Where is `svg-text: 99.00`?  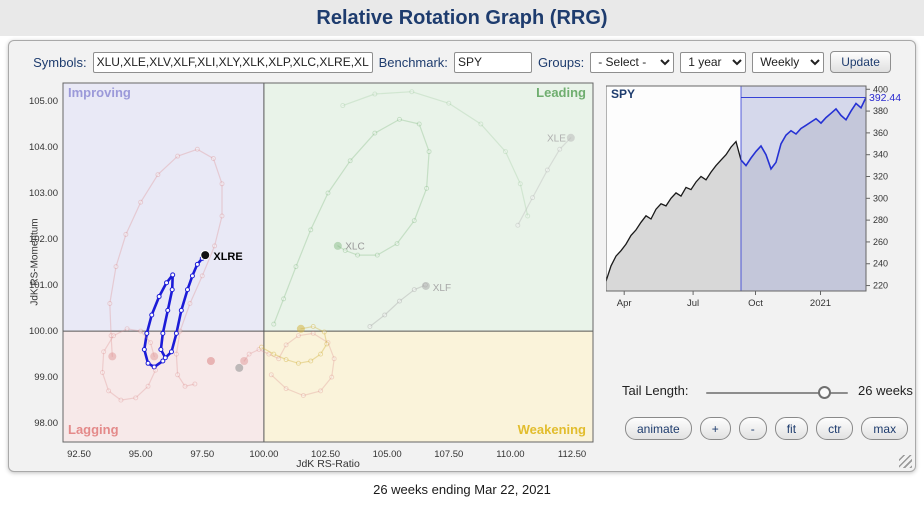 svg-text: 99.00 is located at coordinates (46, 377).